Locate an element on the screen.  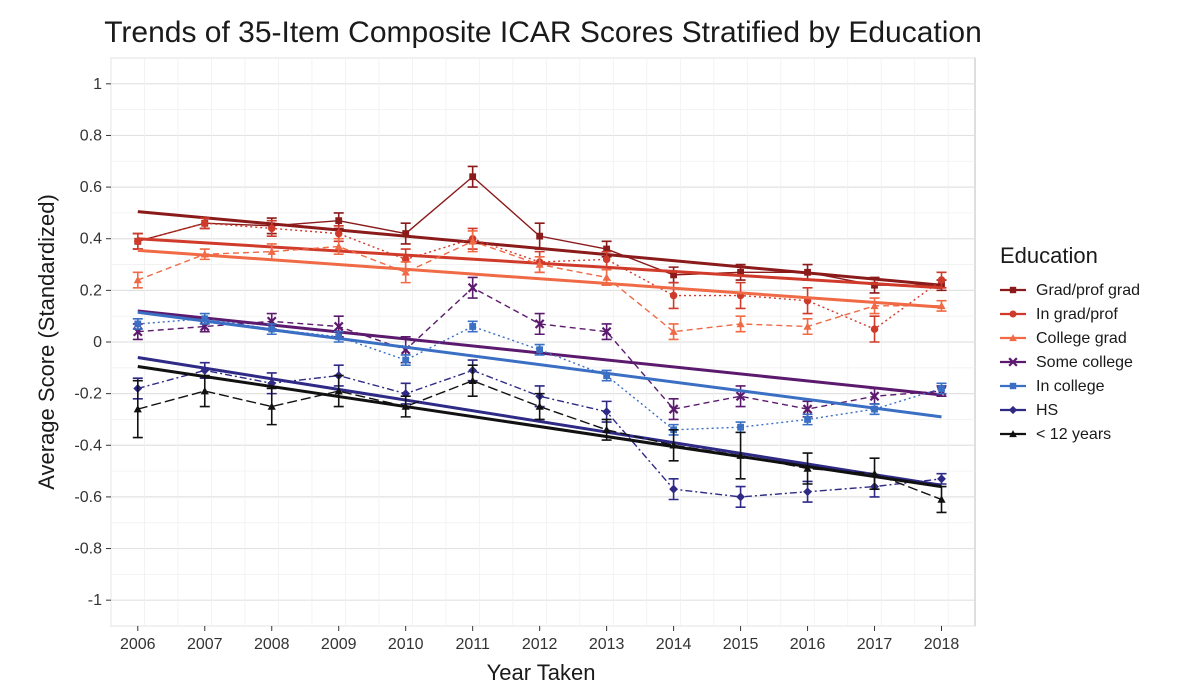
legend-item: Grad/prof grad is located at coordinates (1070, 290).